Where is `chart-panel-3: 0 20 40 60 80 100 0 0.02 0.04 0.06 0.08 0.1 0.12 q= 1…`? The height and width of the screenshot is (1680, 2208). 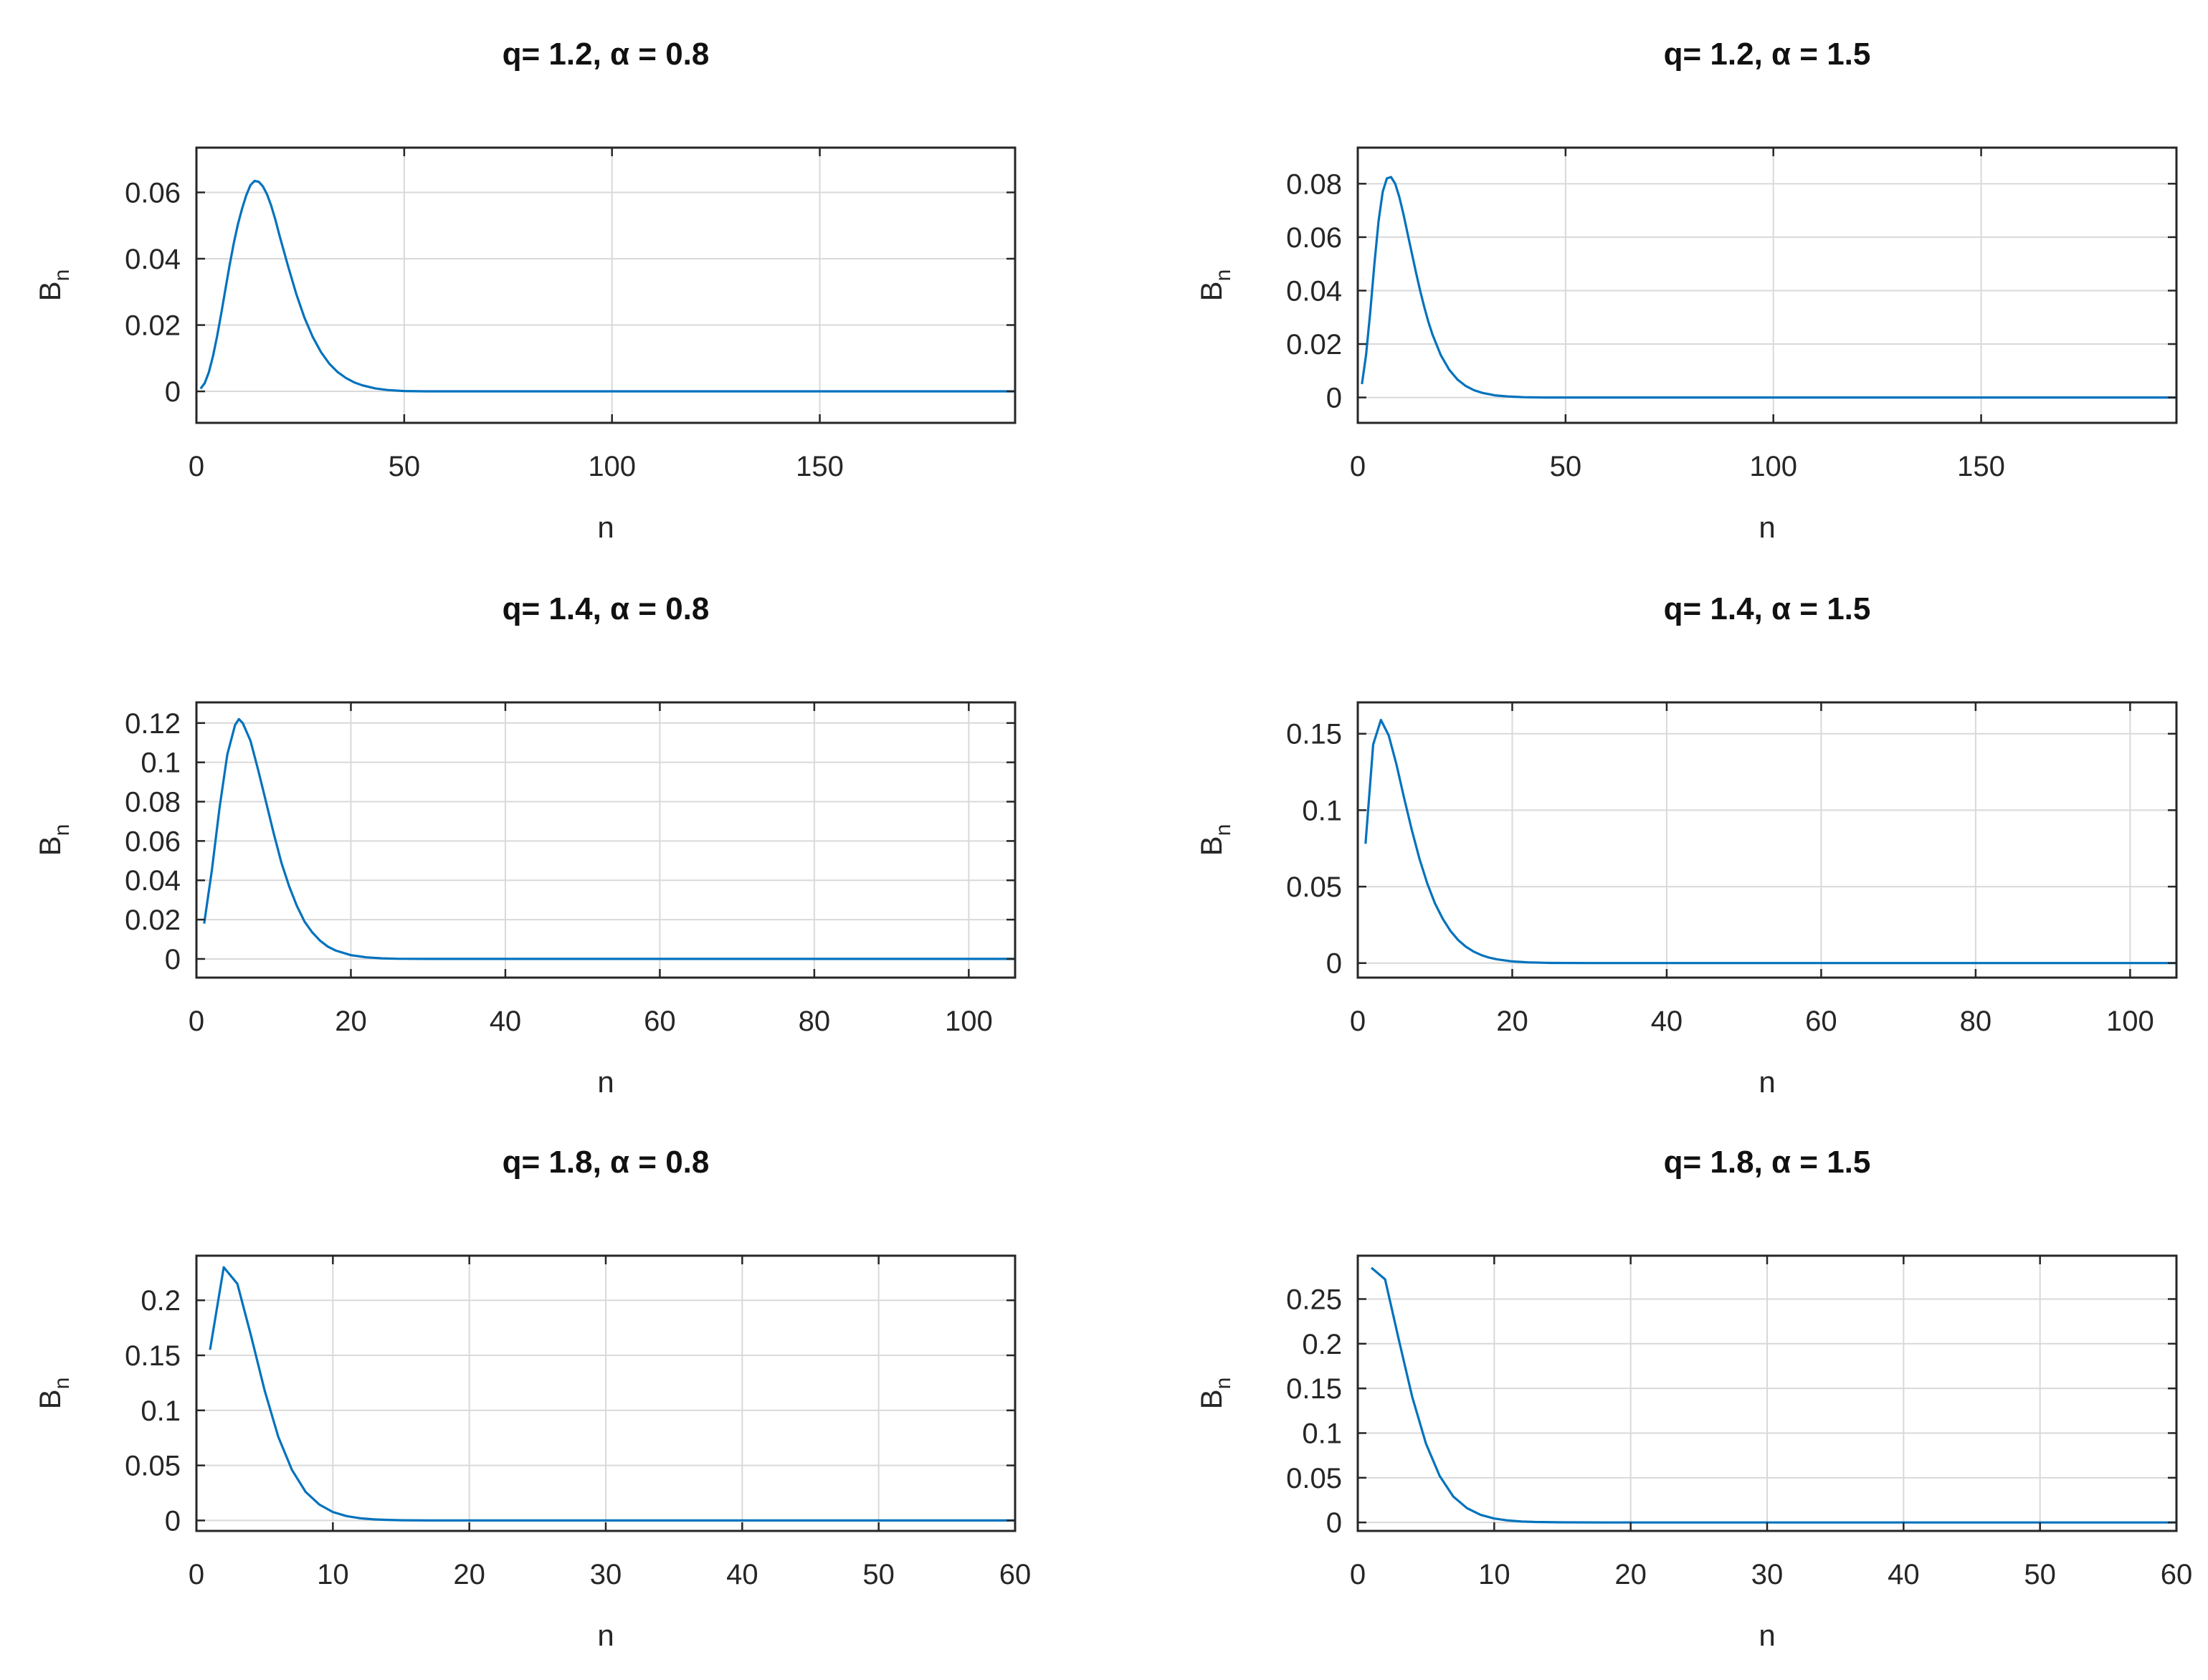 chart-panel-3: 0 20 40 60 80 100 0 0.02 0.04 0.06 0.08 0.1 0.12 q= 1… is located at coordinates (525, 845).